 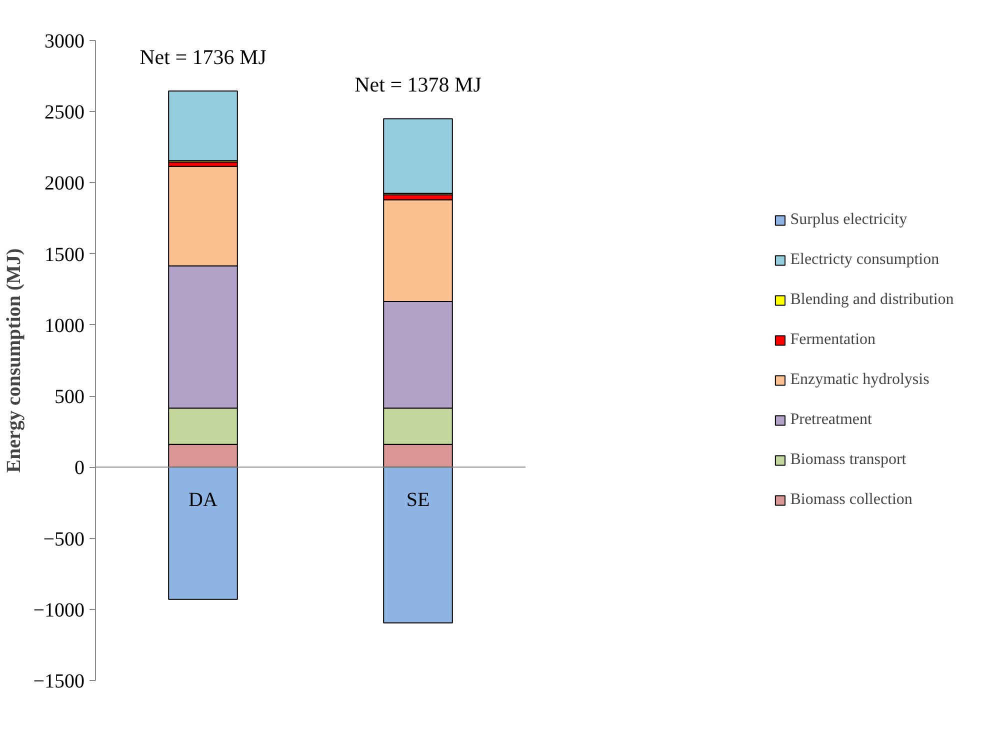 I want to click on x-tick-label: DA, so click(x=203, y=500).